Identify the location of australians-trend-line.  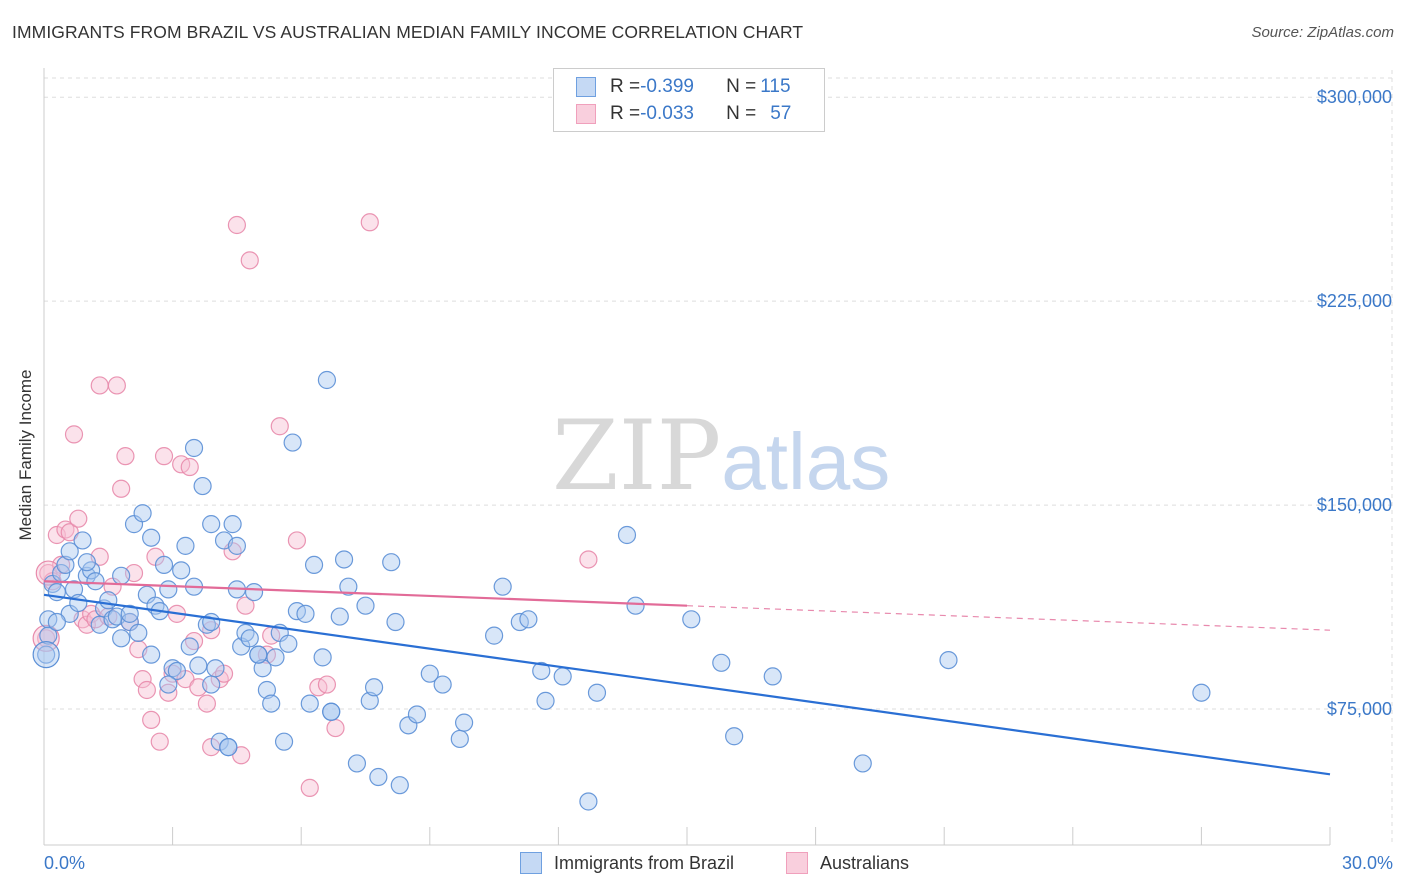
(365, 593).